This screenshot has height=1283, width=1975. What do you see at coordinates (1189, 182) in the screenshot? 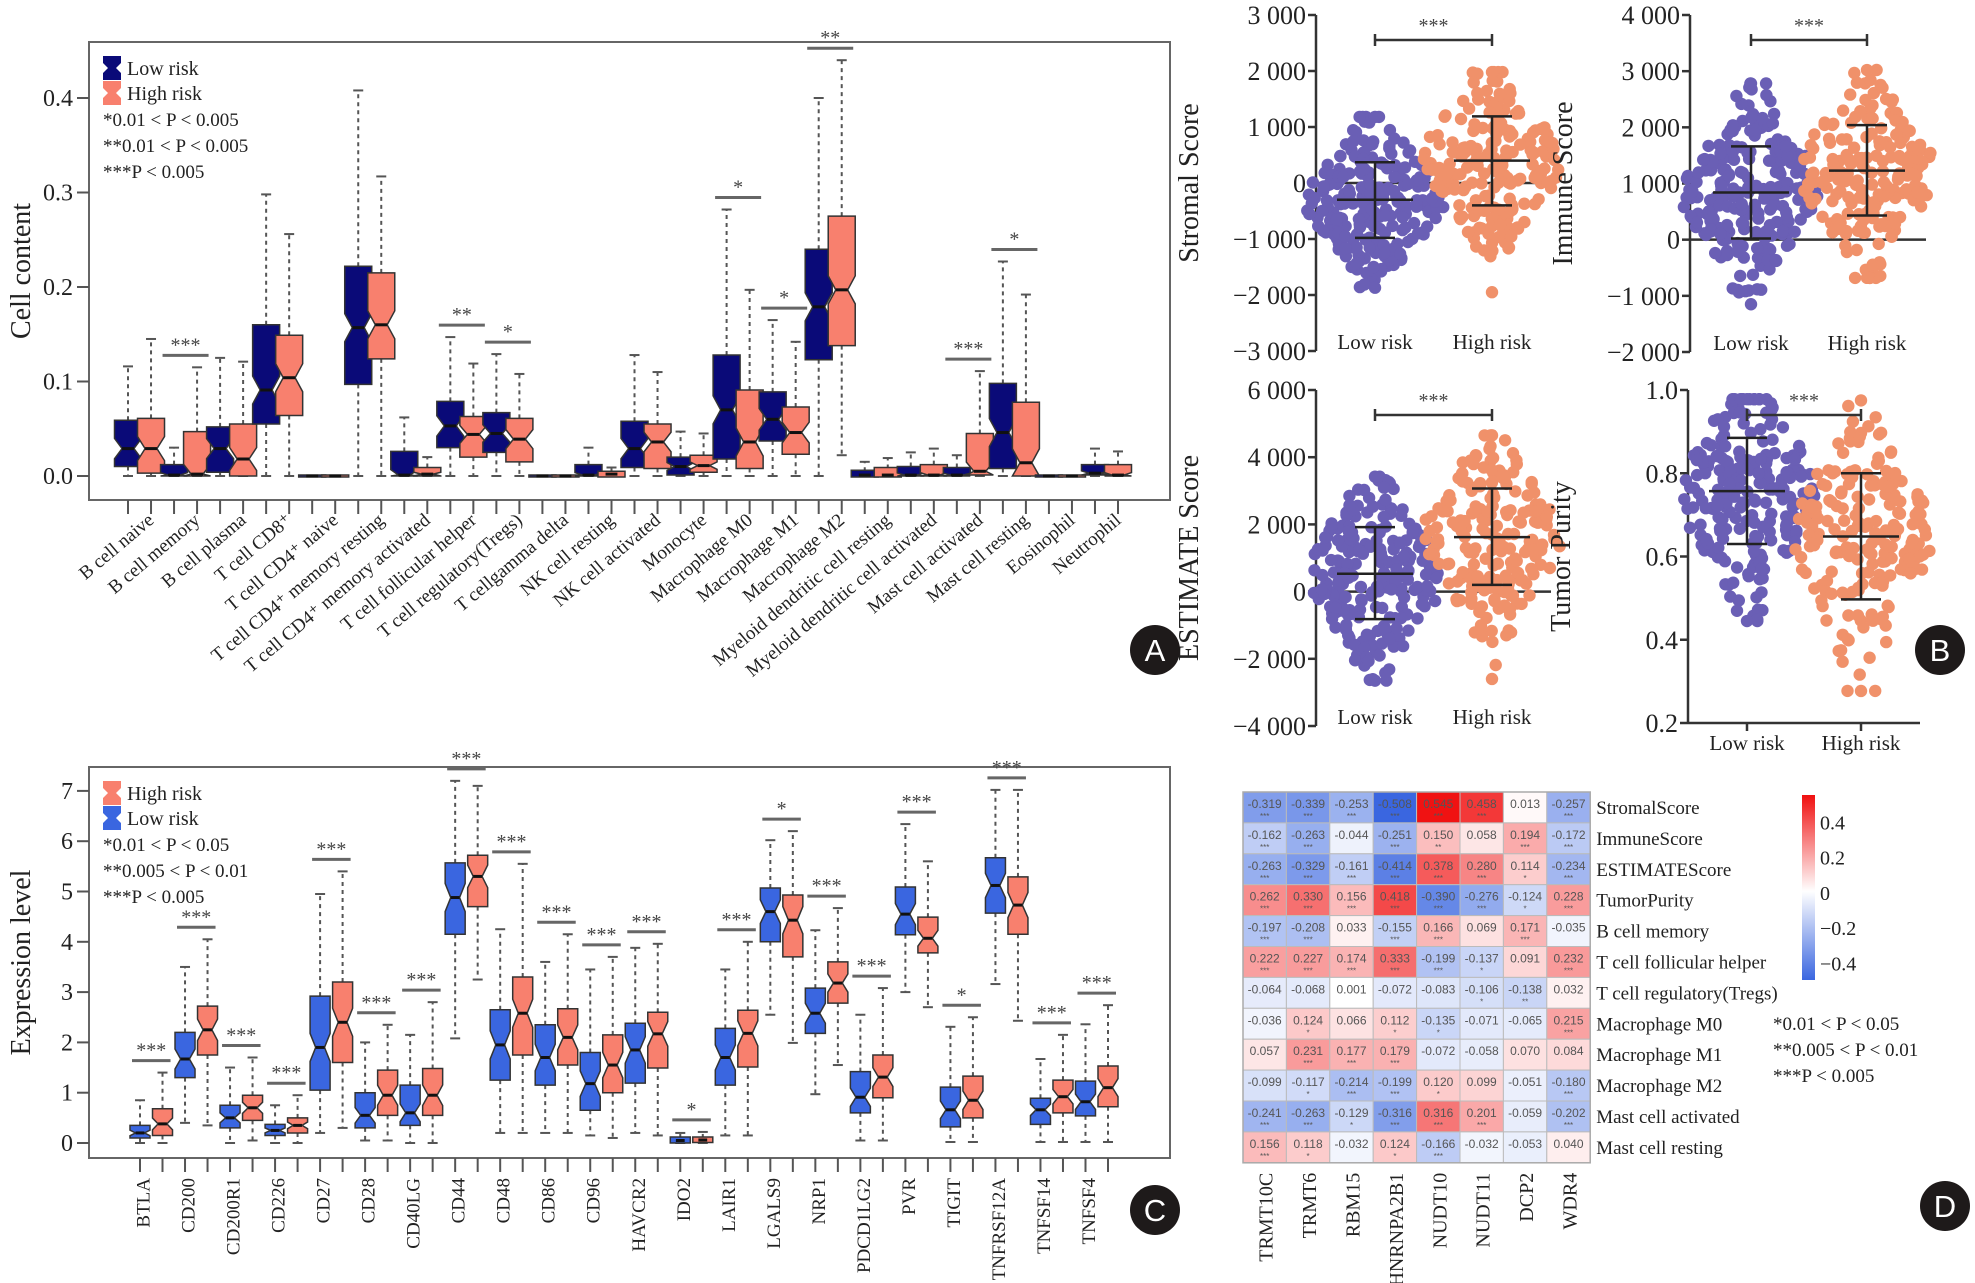
I see `y-axis-label: Stromal Score` at bounding box center [1189, 182].